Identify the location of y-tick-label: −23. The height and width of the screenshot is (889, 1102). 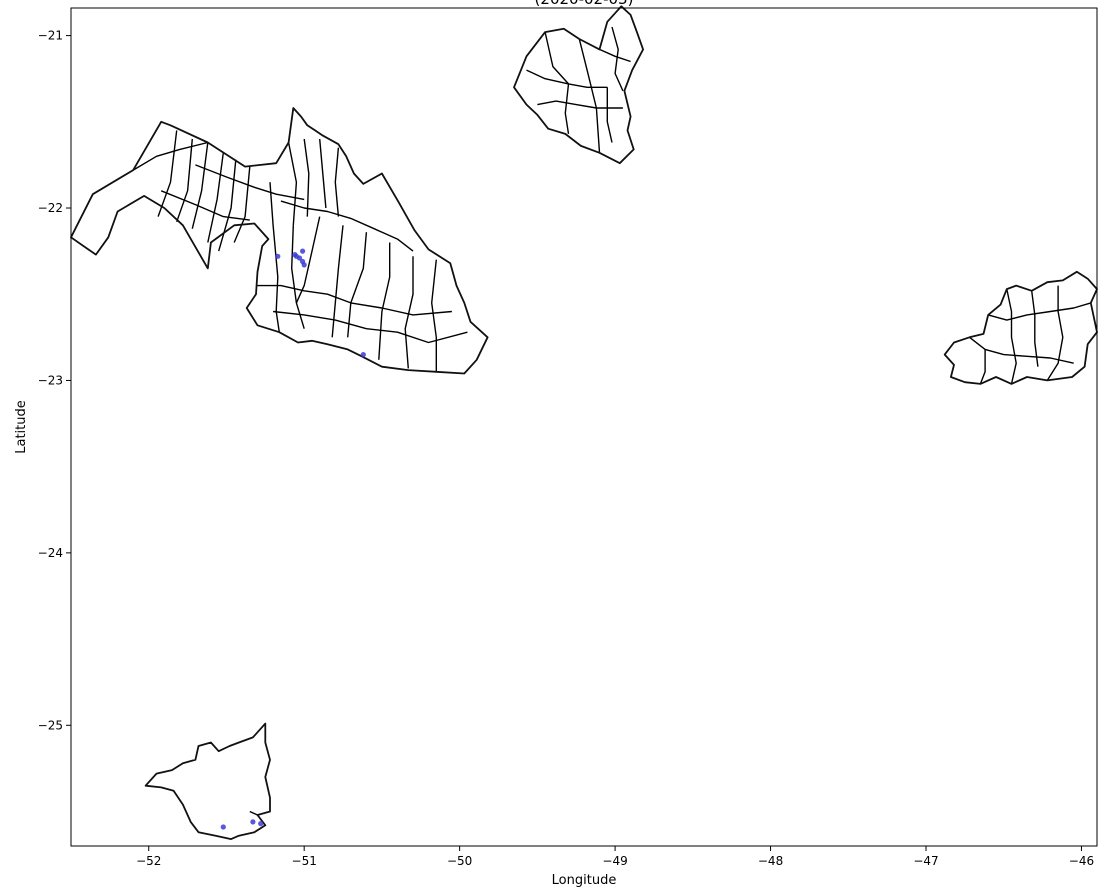
(50, 380).